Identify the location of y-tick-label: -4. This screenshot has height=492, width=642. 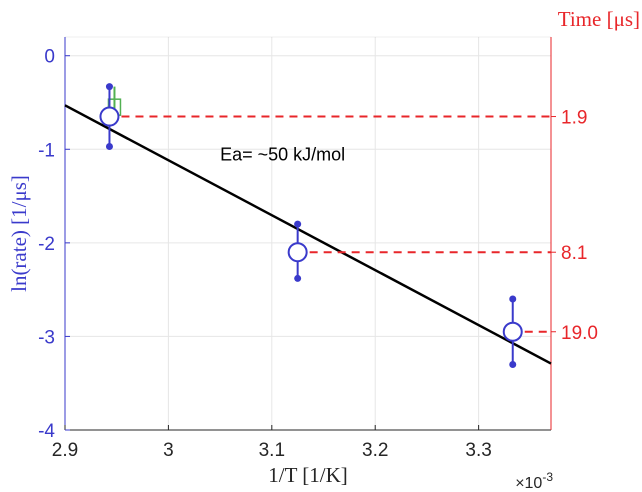
(46, 431).